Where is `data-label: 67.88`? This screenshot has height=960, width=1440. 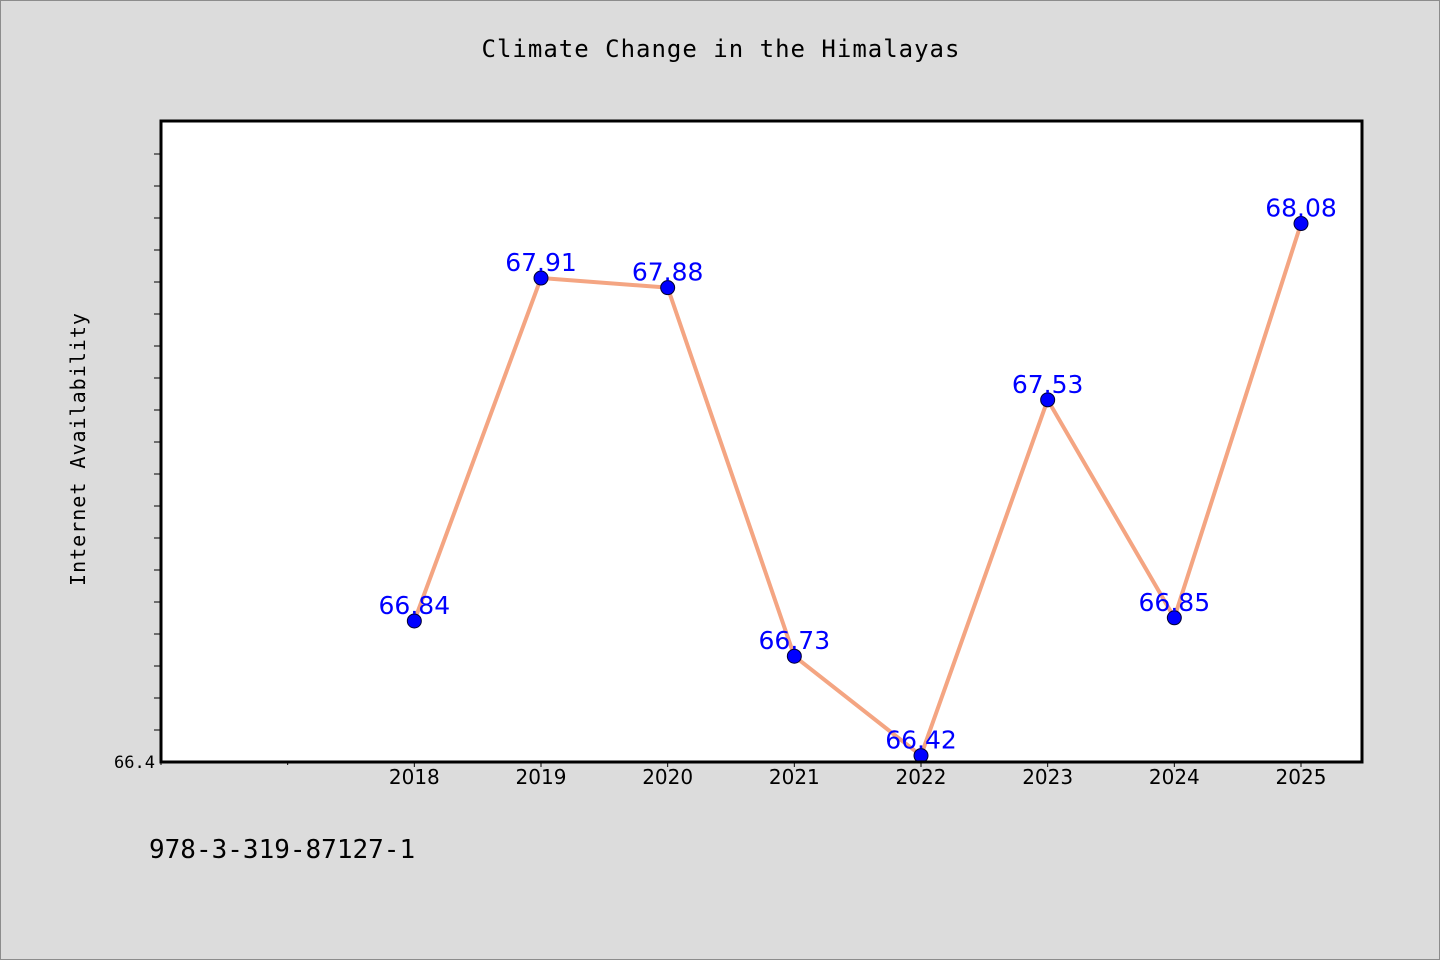 data-label: 67.88 is located at coordinates (668, 272).